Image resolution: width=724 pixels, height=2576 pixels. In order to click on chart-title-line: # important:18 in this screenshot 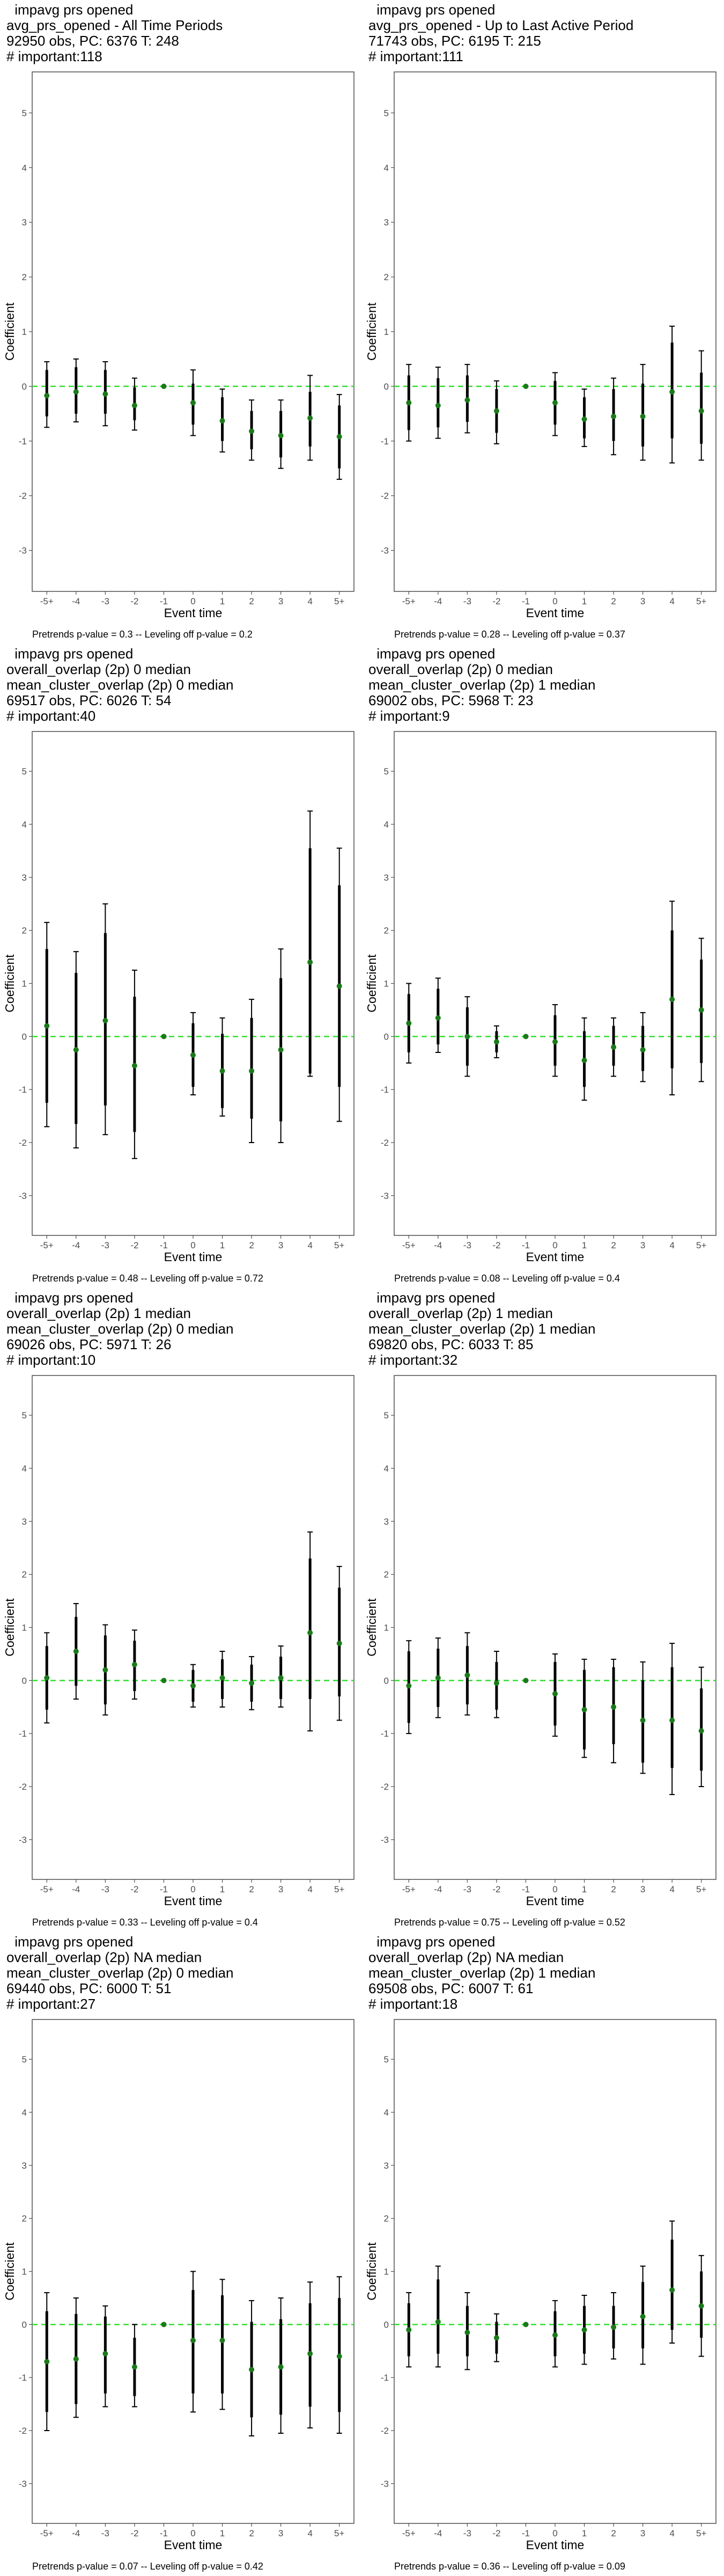, I will do `click(413, 2004)`.